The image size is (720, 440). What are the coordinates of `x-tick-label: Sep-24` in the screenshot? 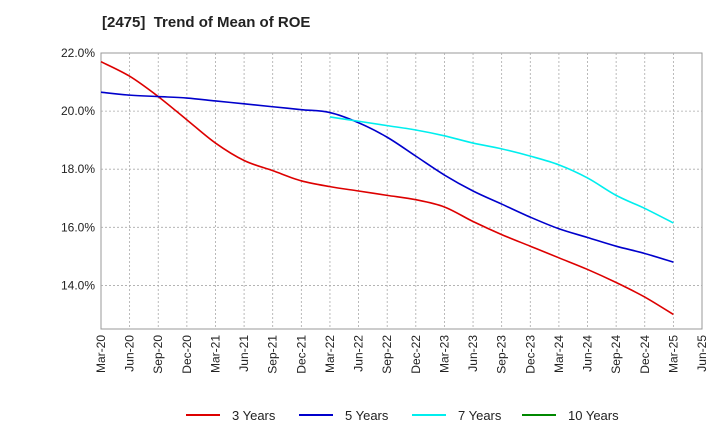 It's located at (616, 354).